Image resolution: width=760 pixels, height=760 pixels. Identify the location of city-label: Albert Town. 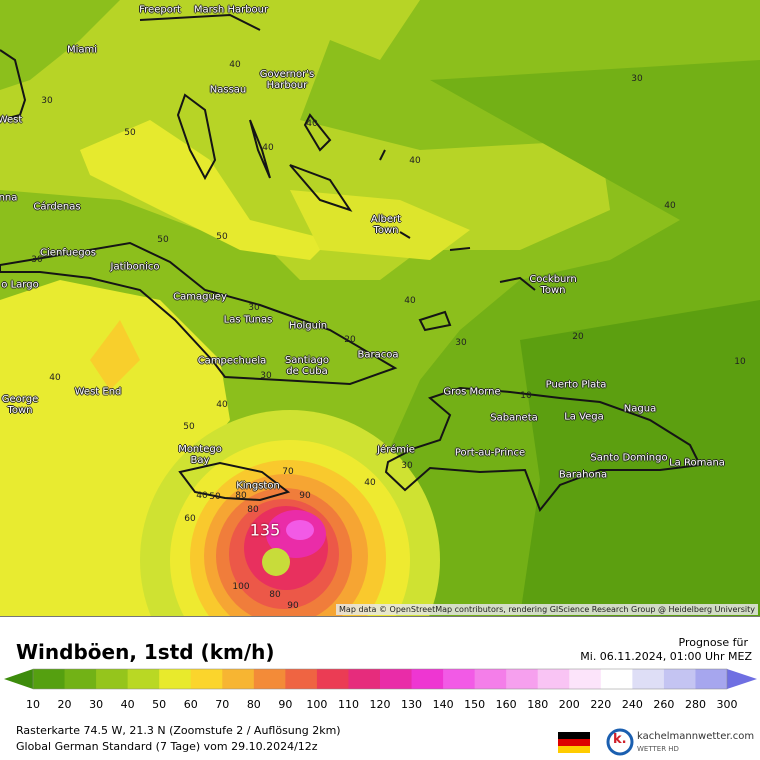
(386, 225).